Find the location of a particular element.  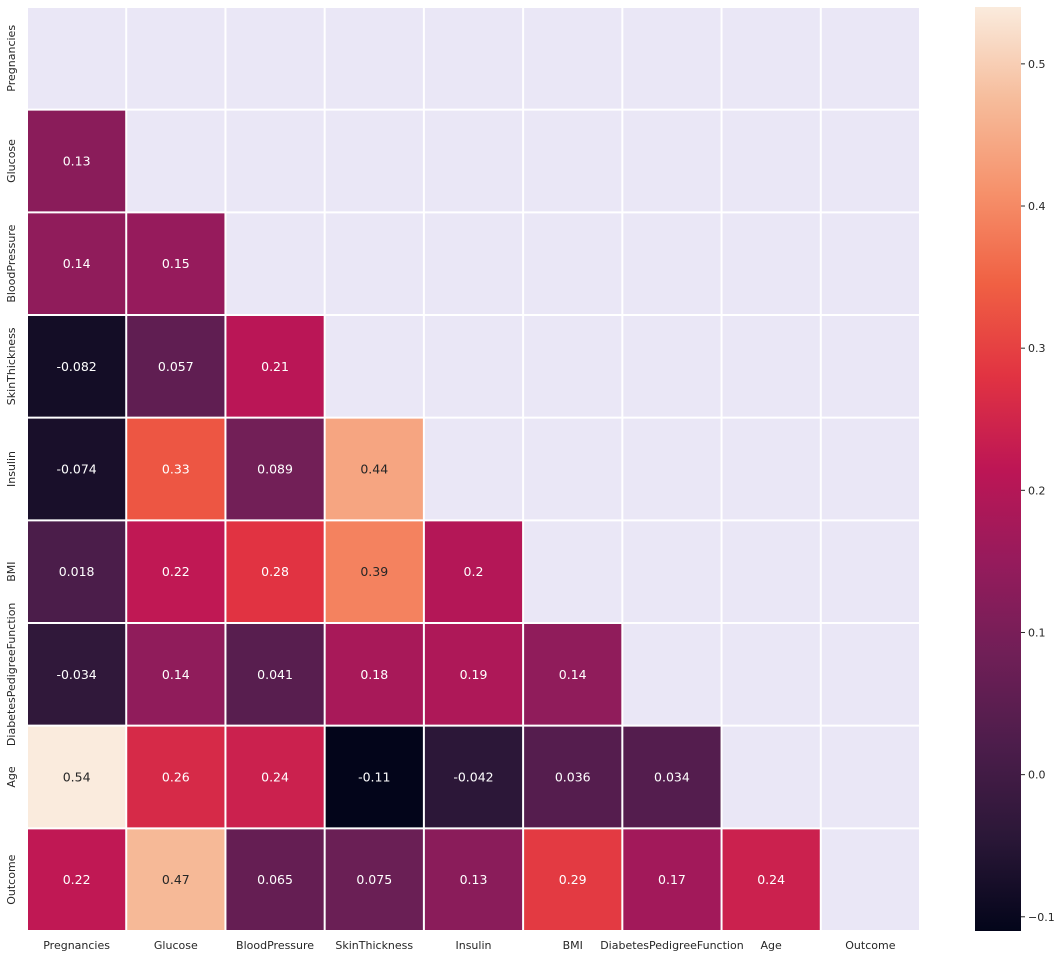

x-tick-label: Age is located at coordinates (772, 945).